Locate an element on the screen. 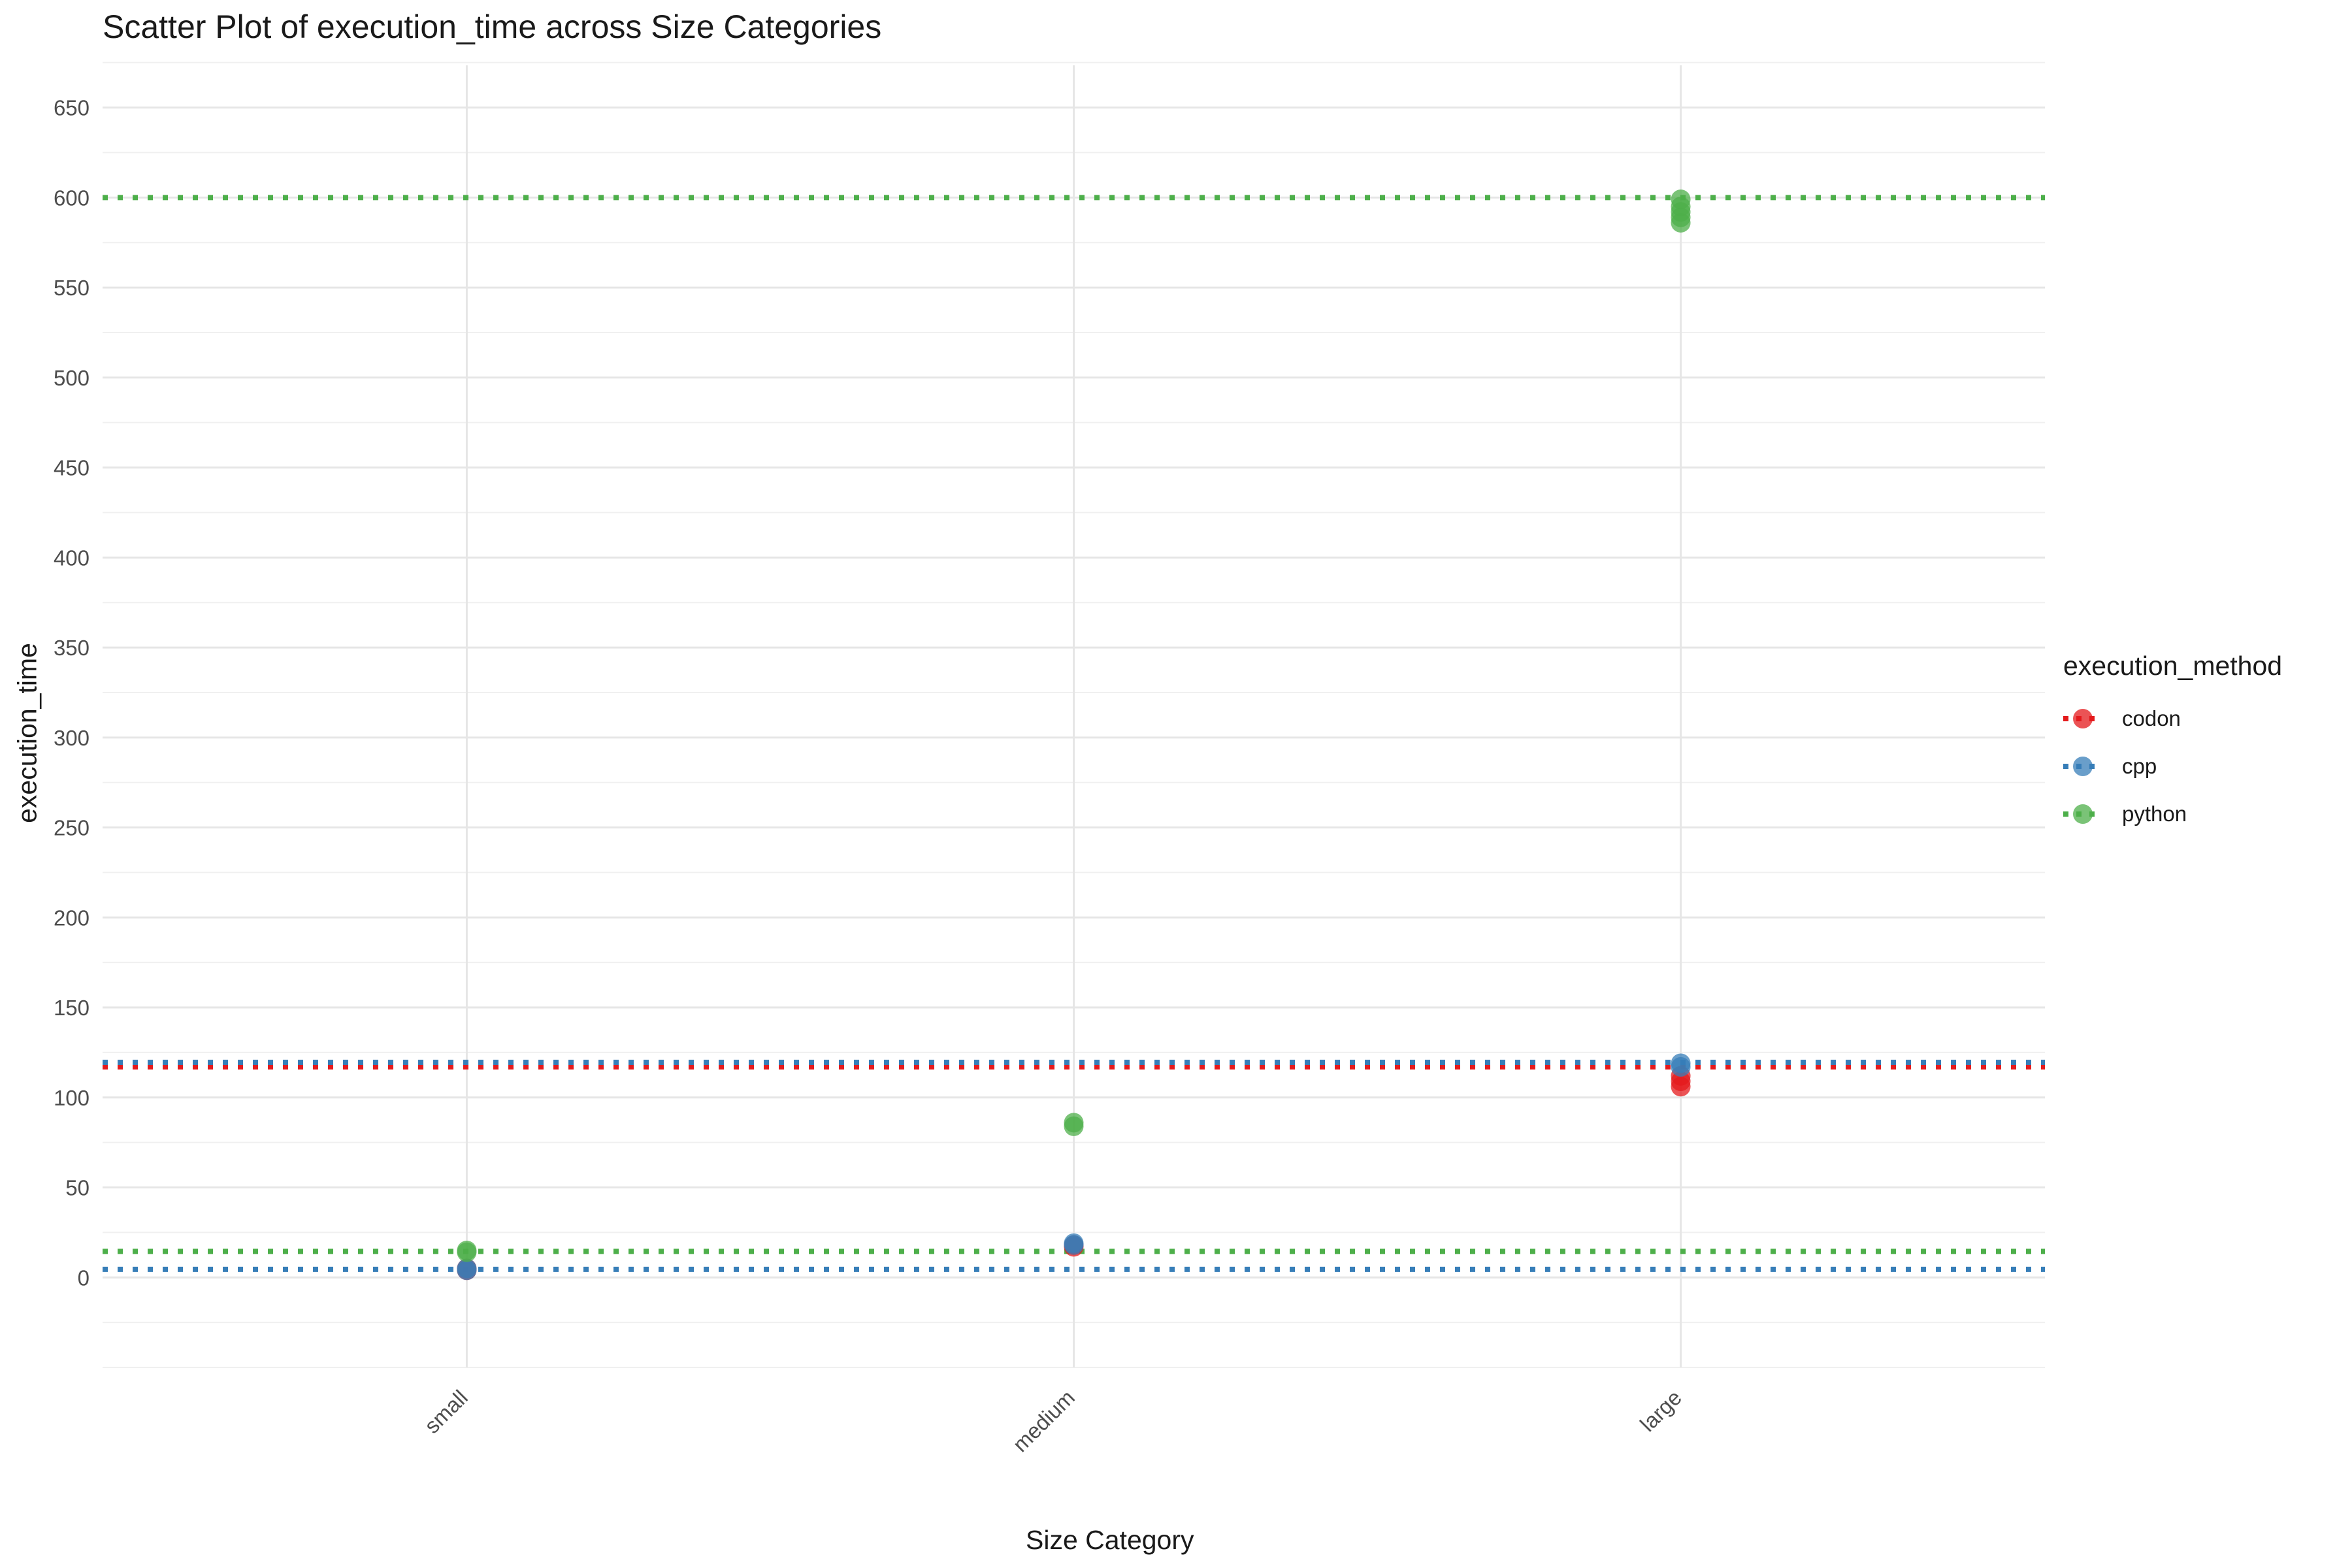 This screenshot has height=1568, width=2352. y-tick-label: 400 is located at coordinates (72, 558).